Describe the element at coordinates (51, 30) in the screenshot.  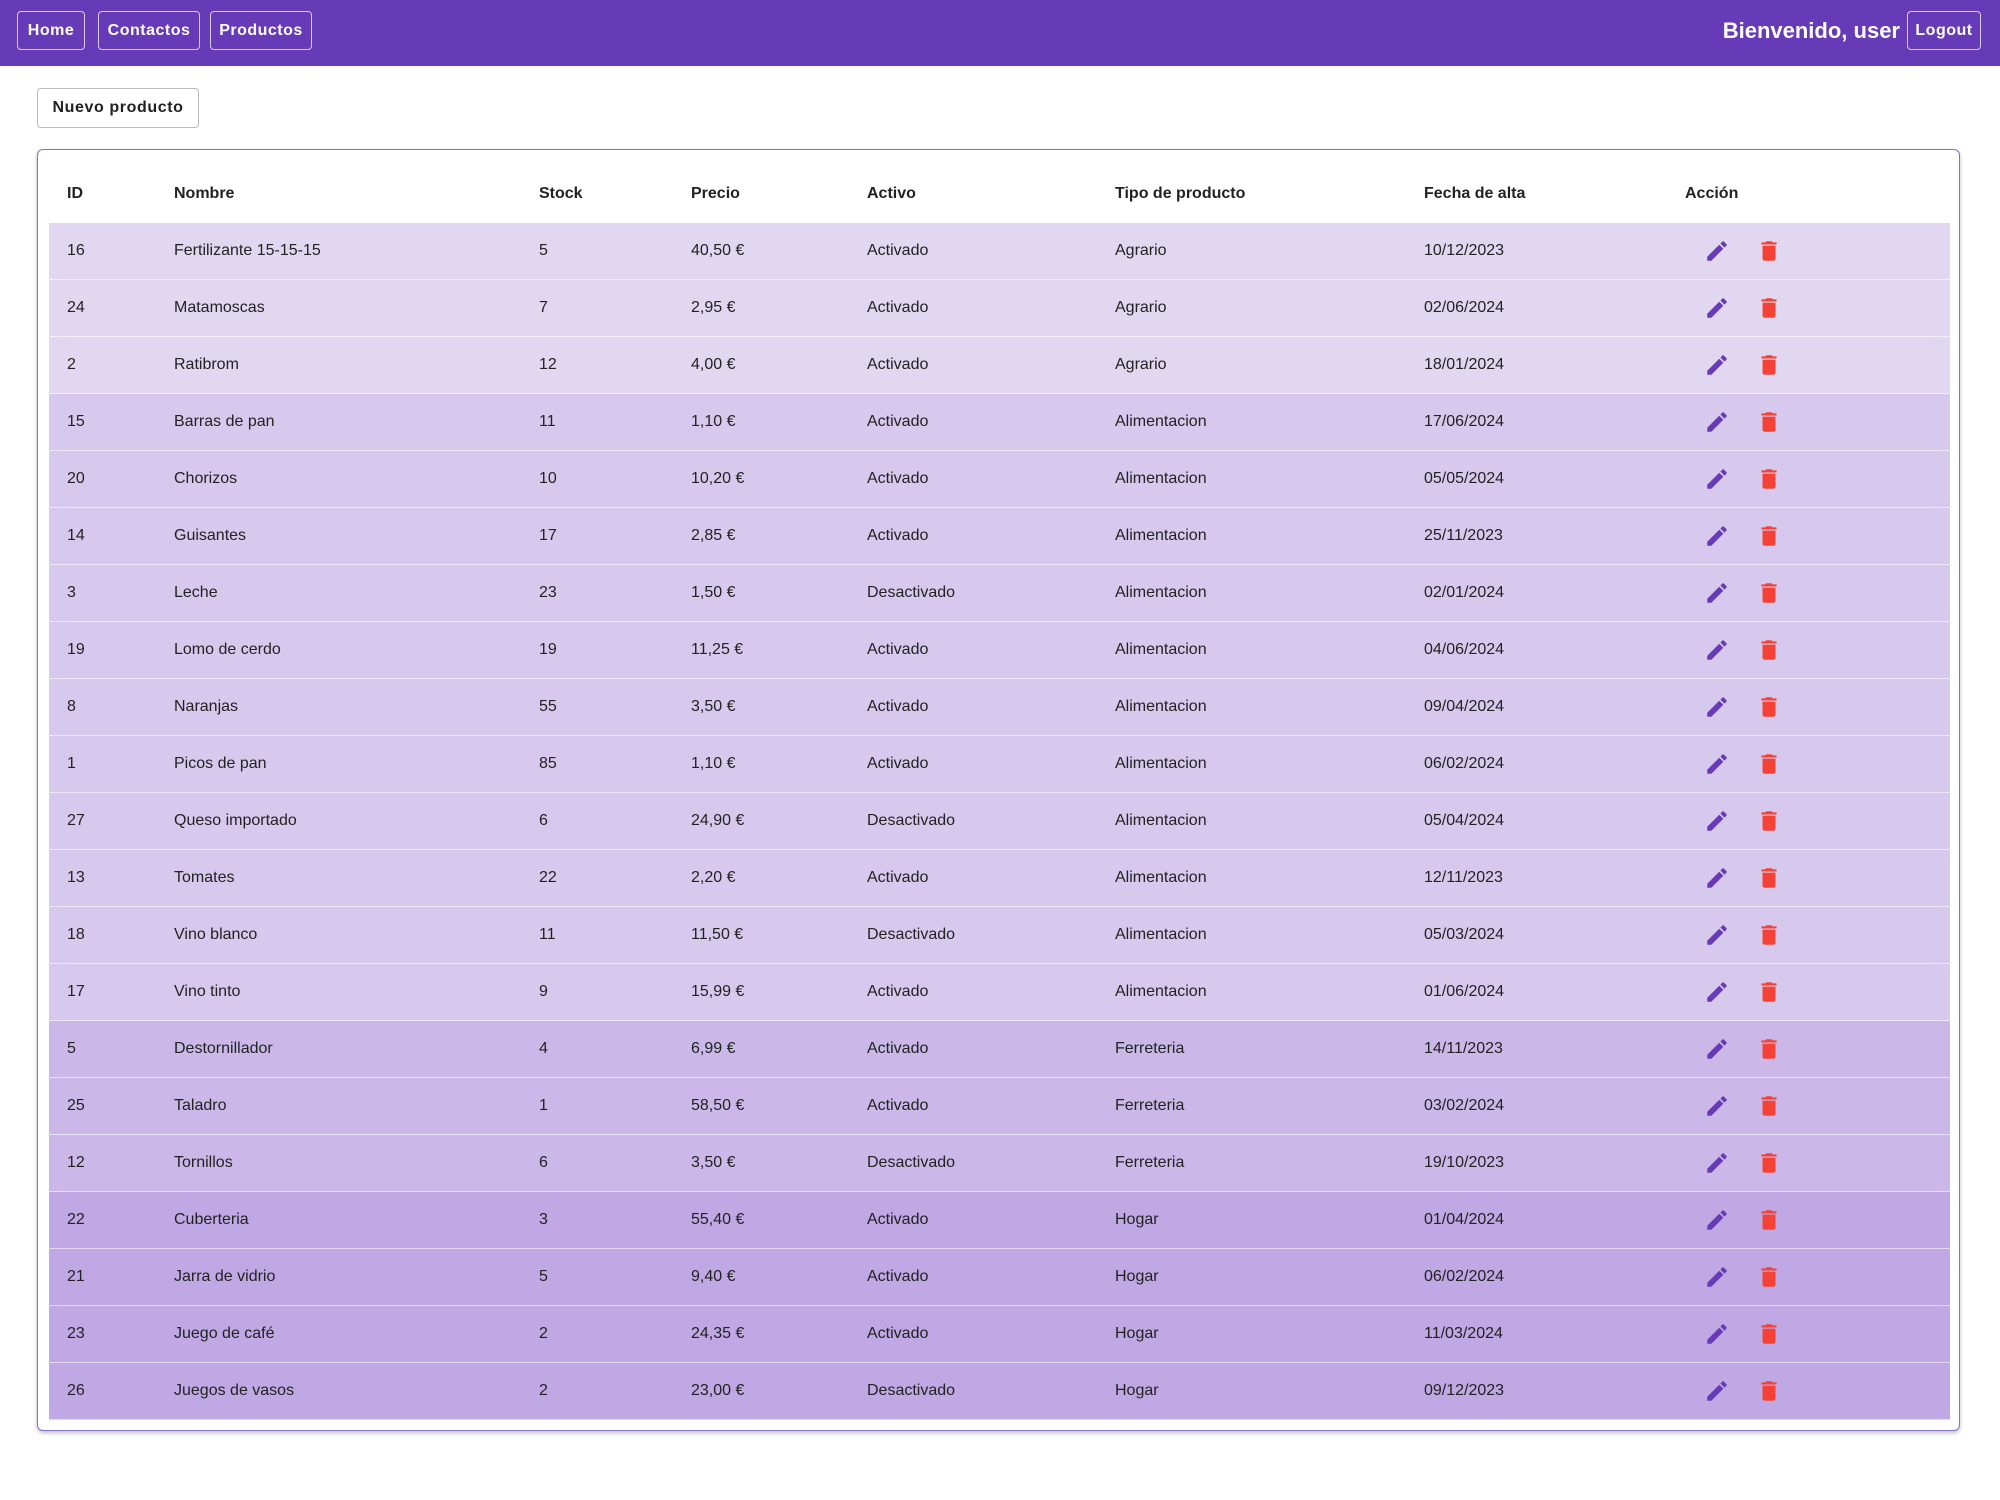
I see `nav-button: Home` at that location.